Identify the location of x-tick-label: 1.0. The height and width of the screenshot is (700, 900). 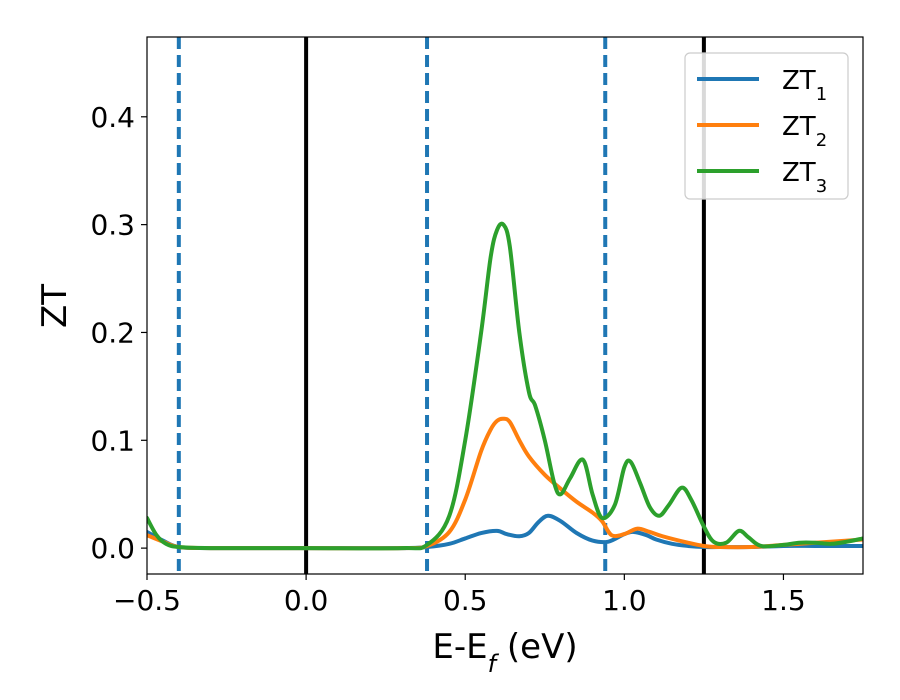
(624, 600).